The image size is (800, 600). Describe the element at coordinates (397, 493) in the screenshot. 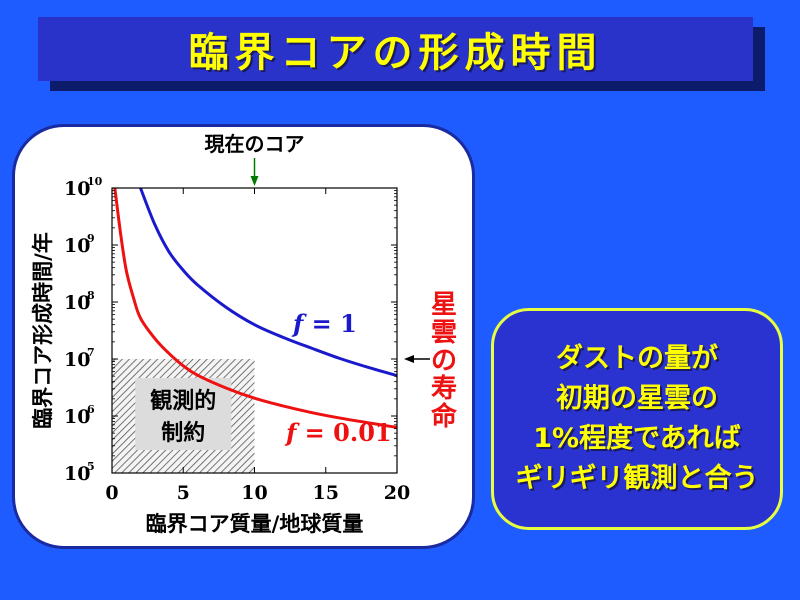

I see `x-tick-label: 20` at that location.